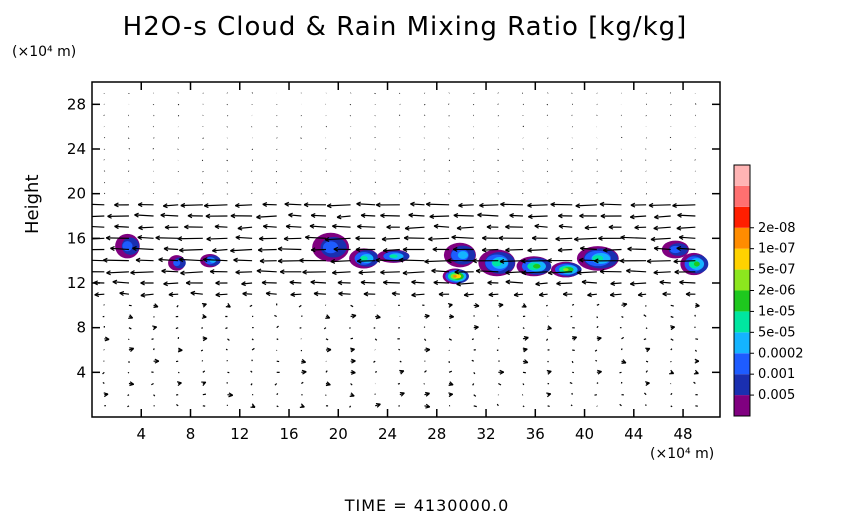  What do you see at coordinates (535, 434) in the screenshot?
I see `x-tick-label: 36` at bounding box center [535, 434].